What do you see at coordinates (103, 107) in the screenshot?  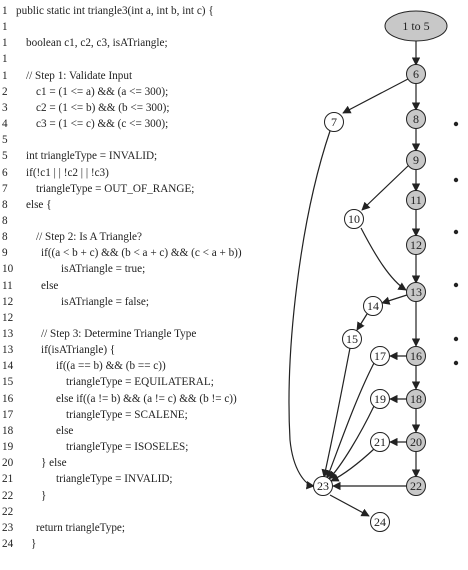 I see `code-text: c2 = (1 <= b) && (b <= 300);` at bounding box center [103, 107].